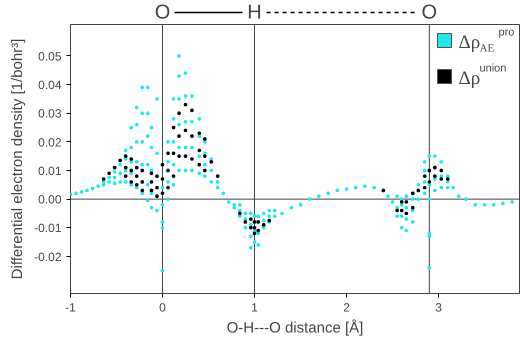 Image resolution: width=520 pixels, height=341 pixels. I want to click on y-tick-label: -0.02, so click(48, 257).